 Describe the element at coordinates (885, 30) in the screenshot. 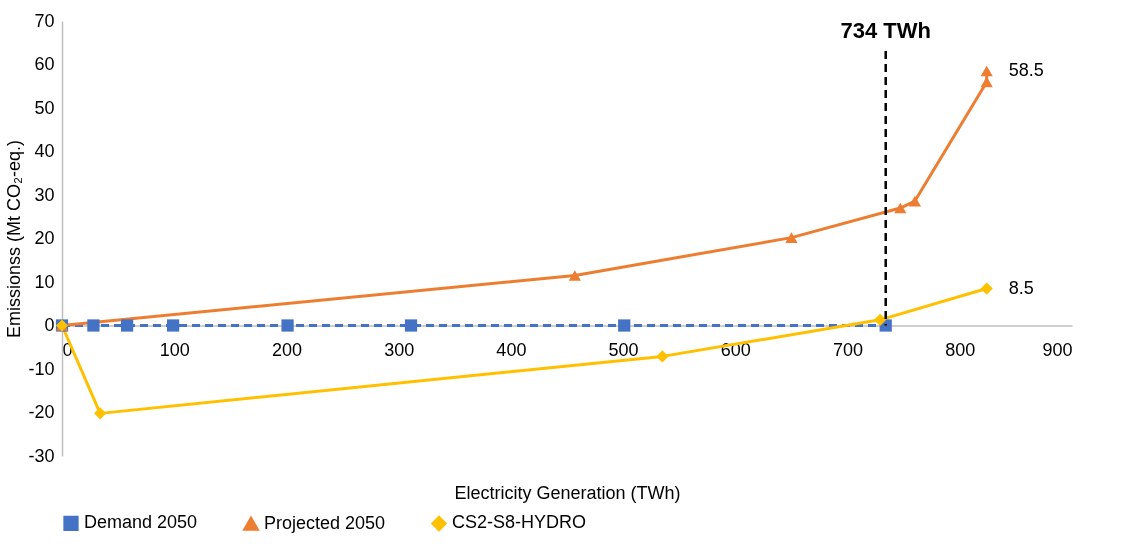

I see `ref-line-label: 734 TWh` at that location.